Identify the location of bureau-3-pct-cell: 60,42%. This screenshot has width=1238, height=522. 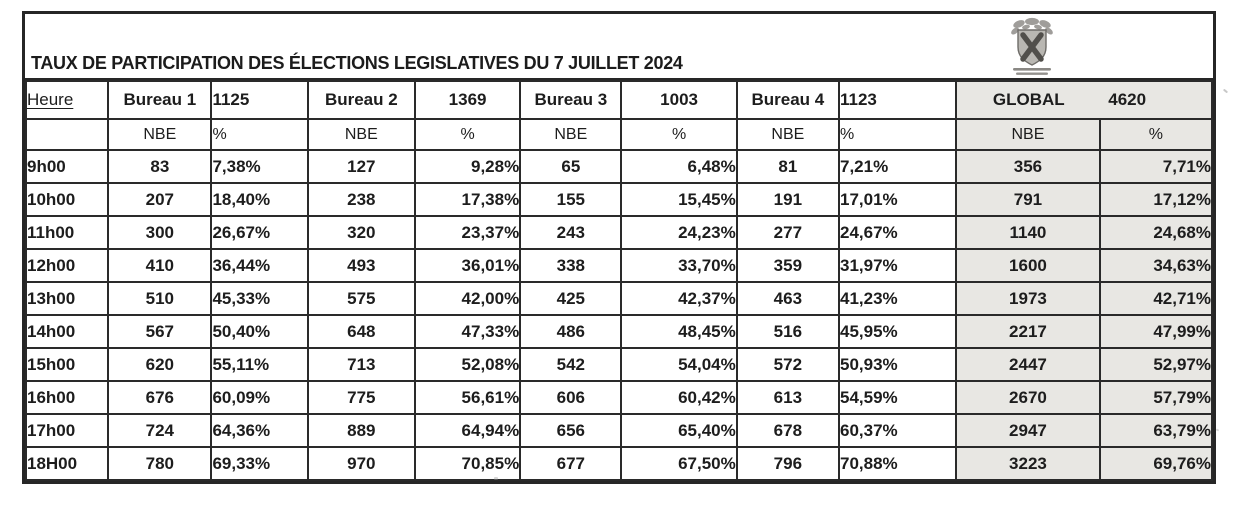
(679, 397).